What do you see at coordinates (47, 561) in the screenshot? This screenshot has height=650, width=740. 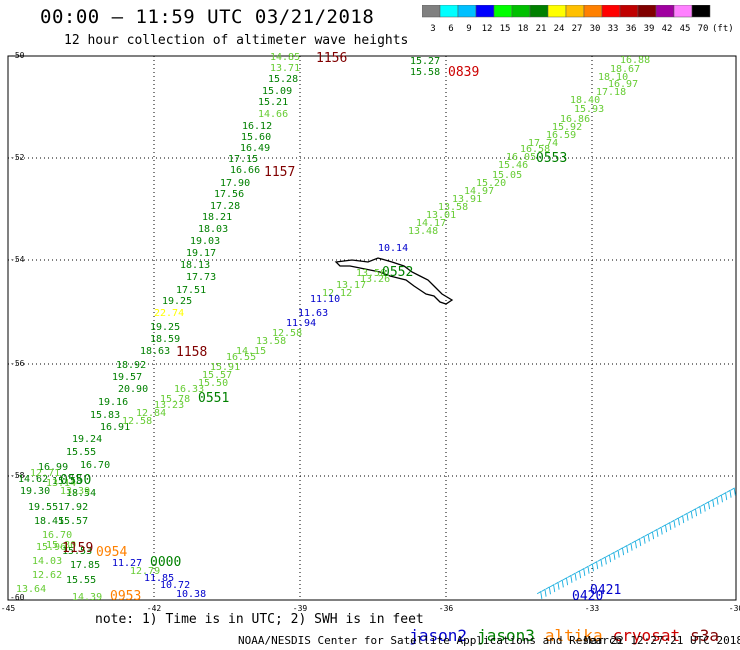 I see `wave-height-value: 14.03` at bounding box center [47, 561].